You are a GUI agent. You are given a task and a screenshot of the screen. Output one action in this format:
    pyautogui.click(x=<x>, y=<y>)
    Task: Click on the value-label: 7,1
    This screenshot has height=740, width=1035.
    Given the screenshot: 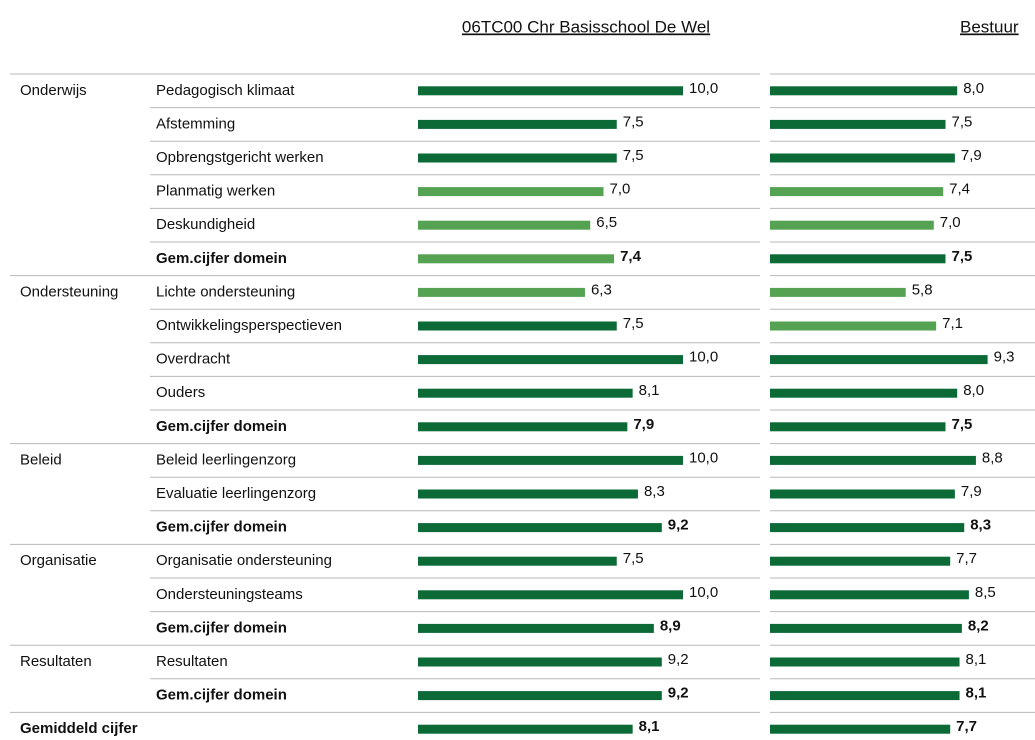 What is the action you would take?
    pyautogui.click(x=952, y=323)
    